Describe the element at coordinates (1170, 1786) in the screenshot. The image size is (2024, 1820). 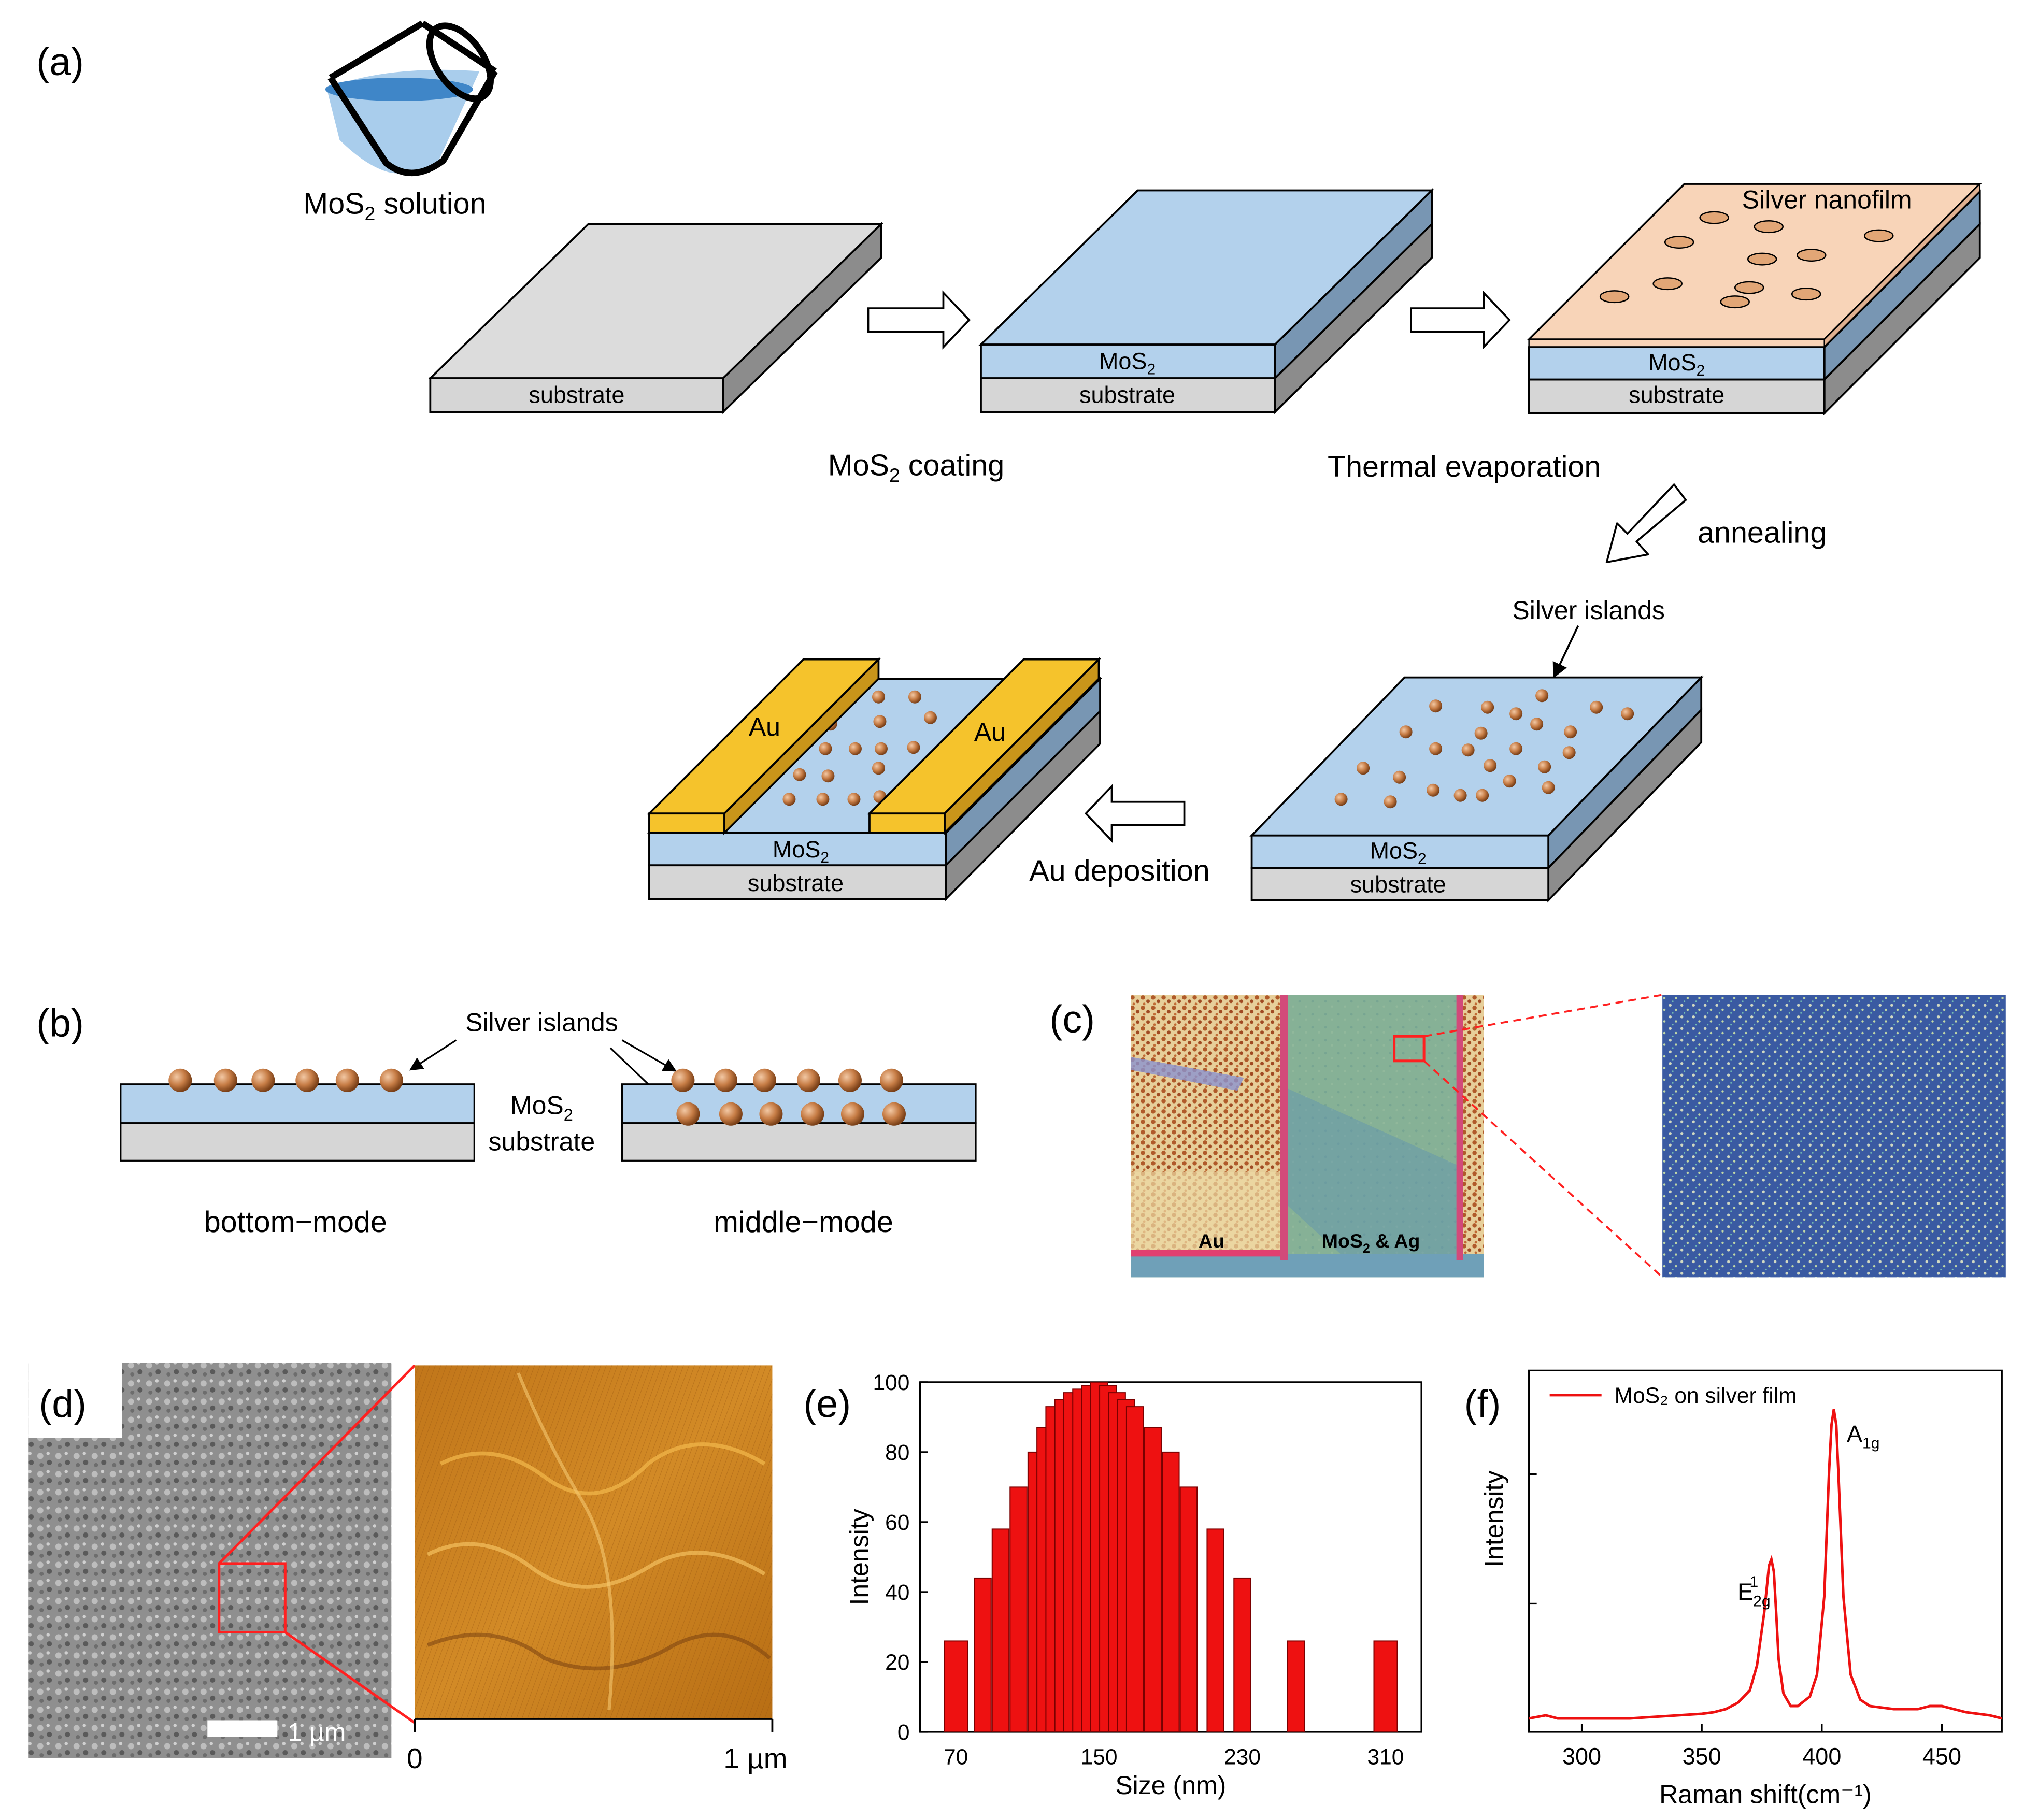
I see `x-axis-label: Size (nm)` at that location.